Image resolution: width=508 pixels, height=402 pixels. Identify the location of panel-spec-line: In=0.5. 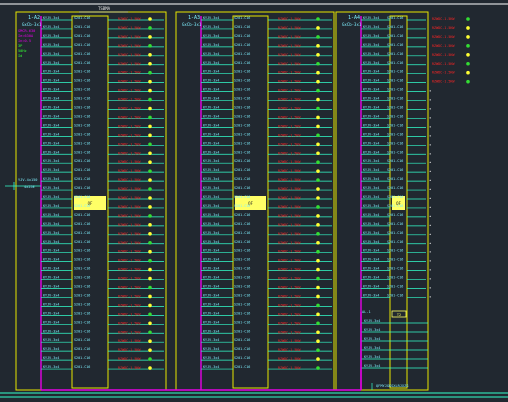
(24, 41).